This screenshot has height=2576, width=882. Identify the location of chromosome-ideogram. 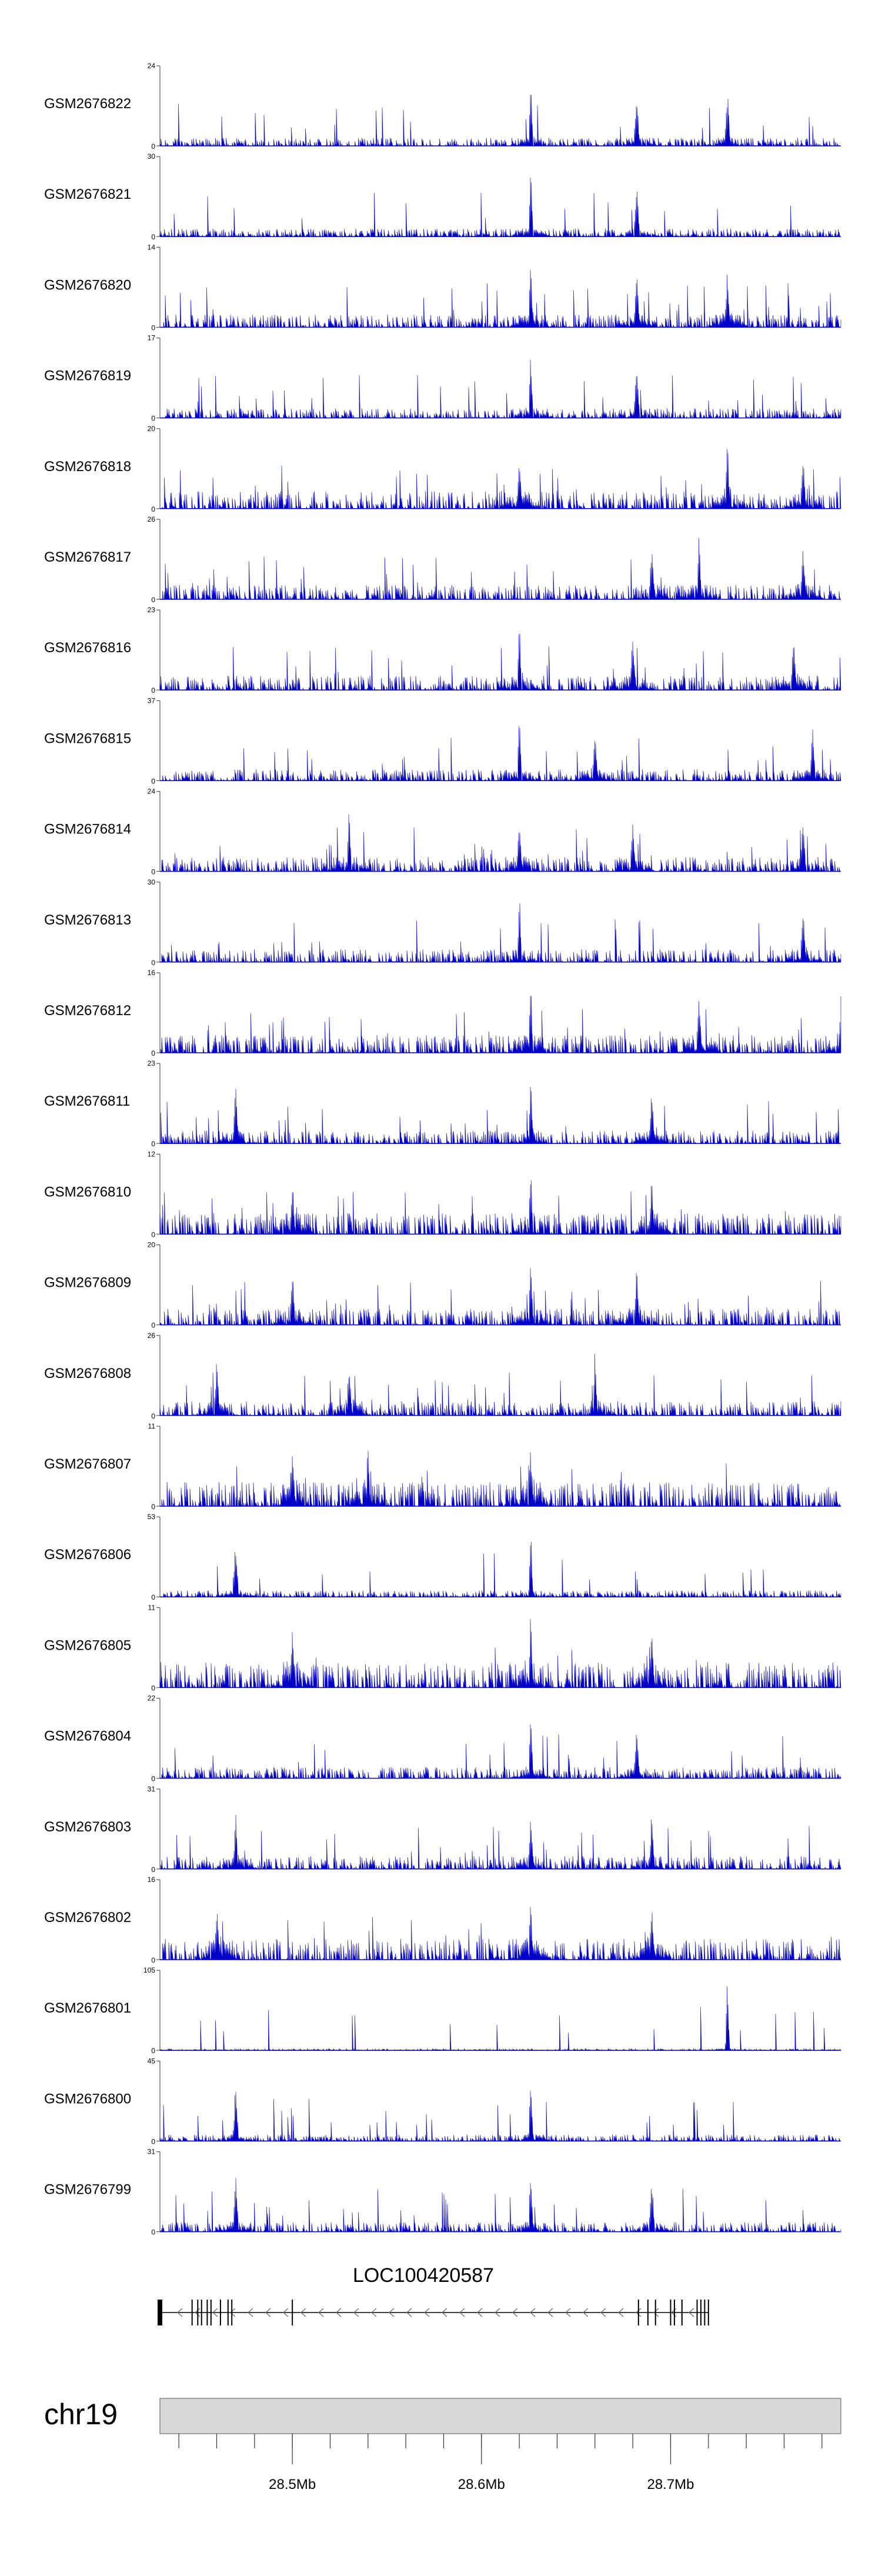
(500, 2416).